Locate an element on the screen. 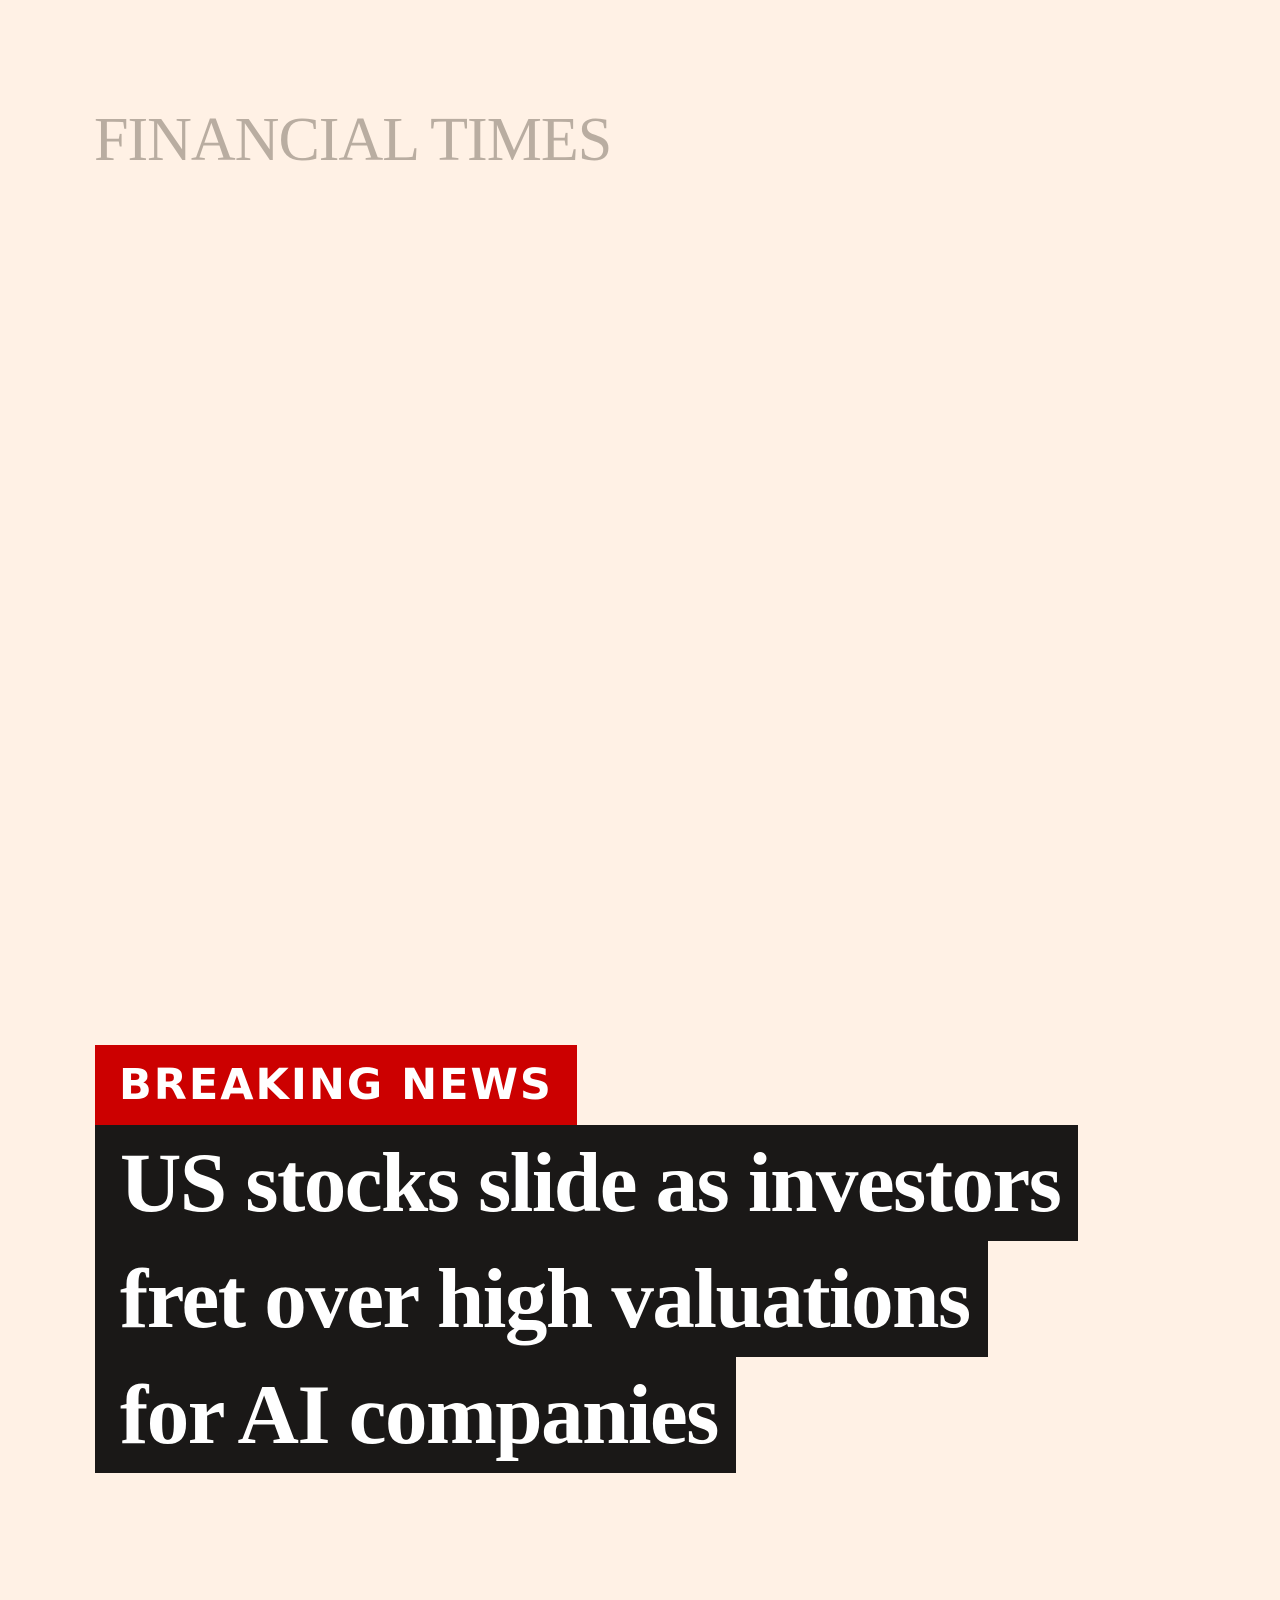  breaking-news-badge: BREAKING NEWS is located at coordinates (336, 1085).